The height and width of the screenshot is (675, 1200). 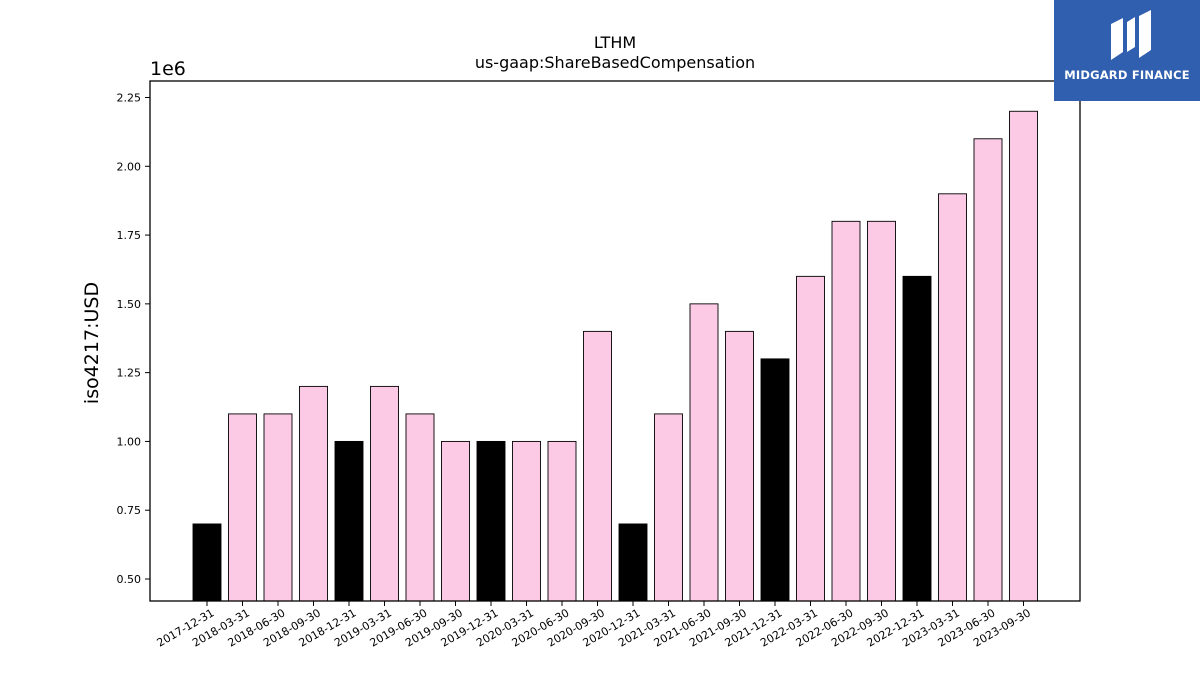 I want to click on y-axis-label: iso4217:USD, so click(x=92, y=343).